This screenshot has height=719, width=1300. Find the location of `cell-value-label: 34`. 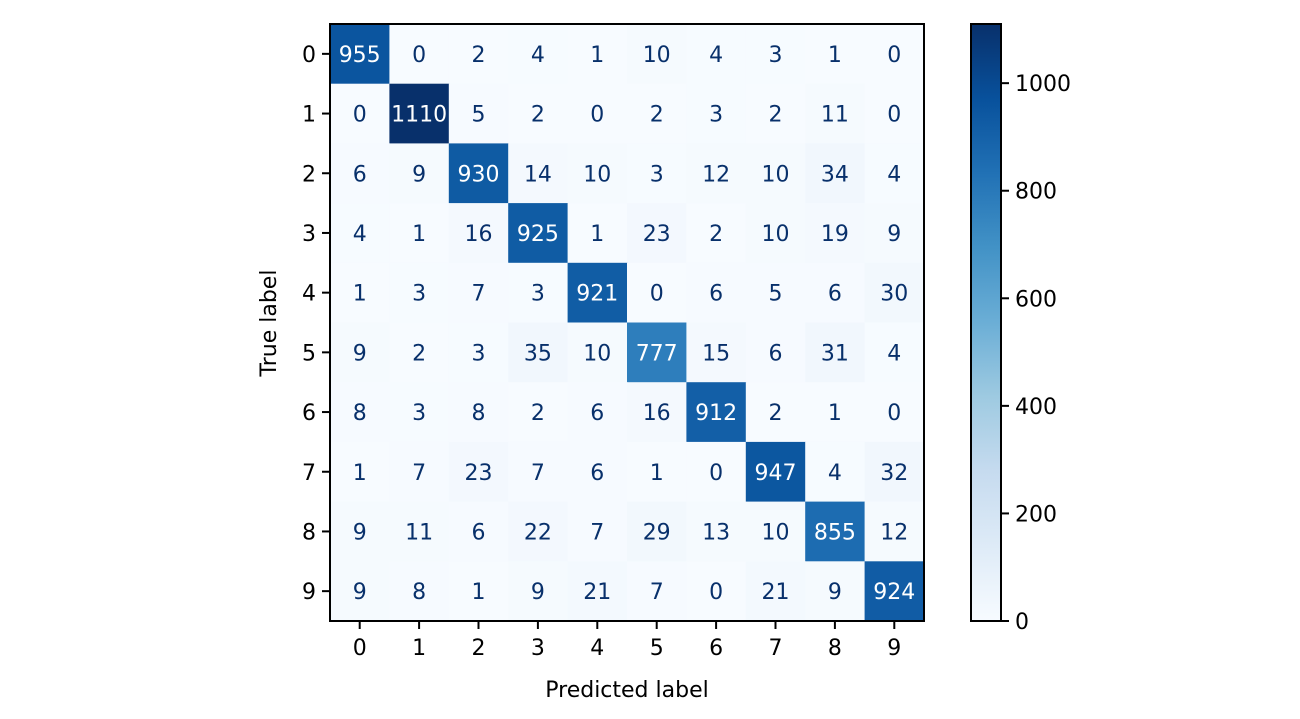

cell-value-label: 34 is located at coordinates (835, 174).